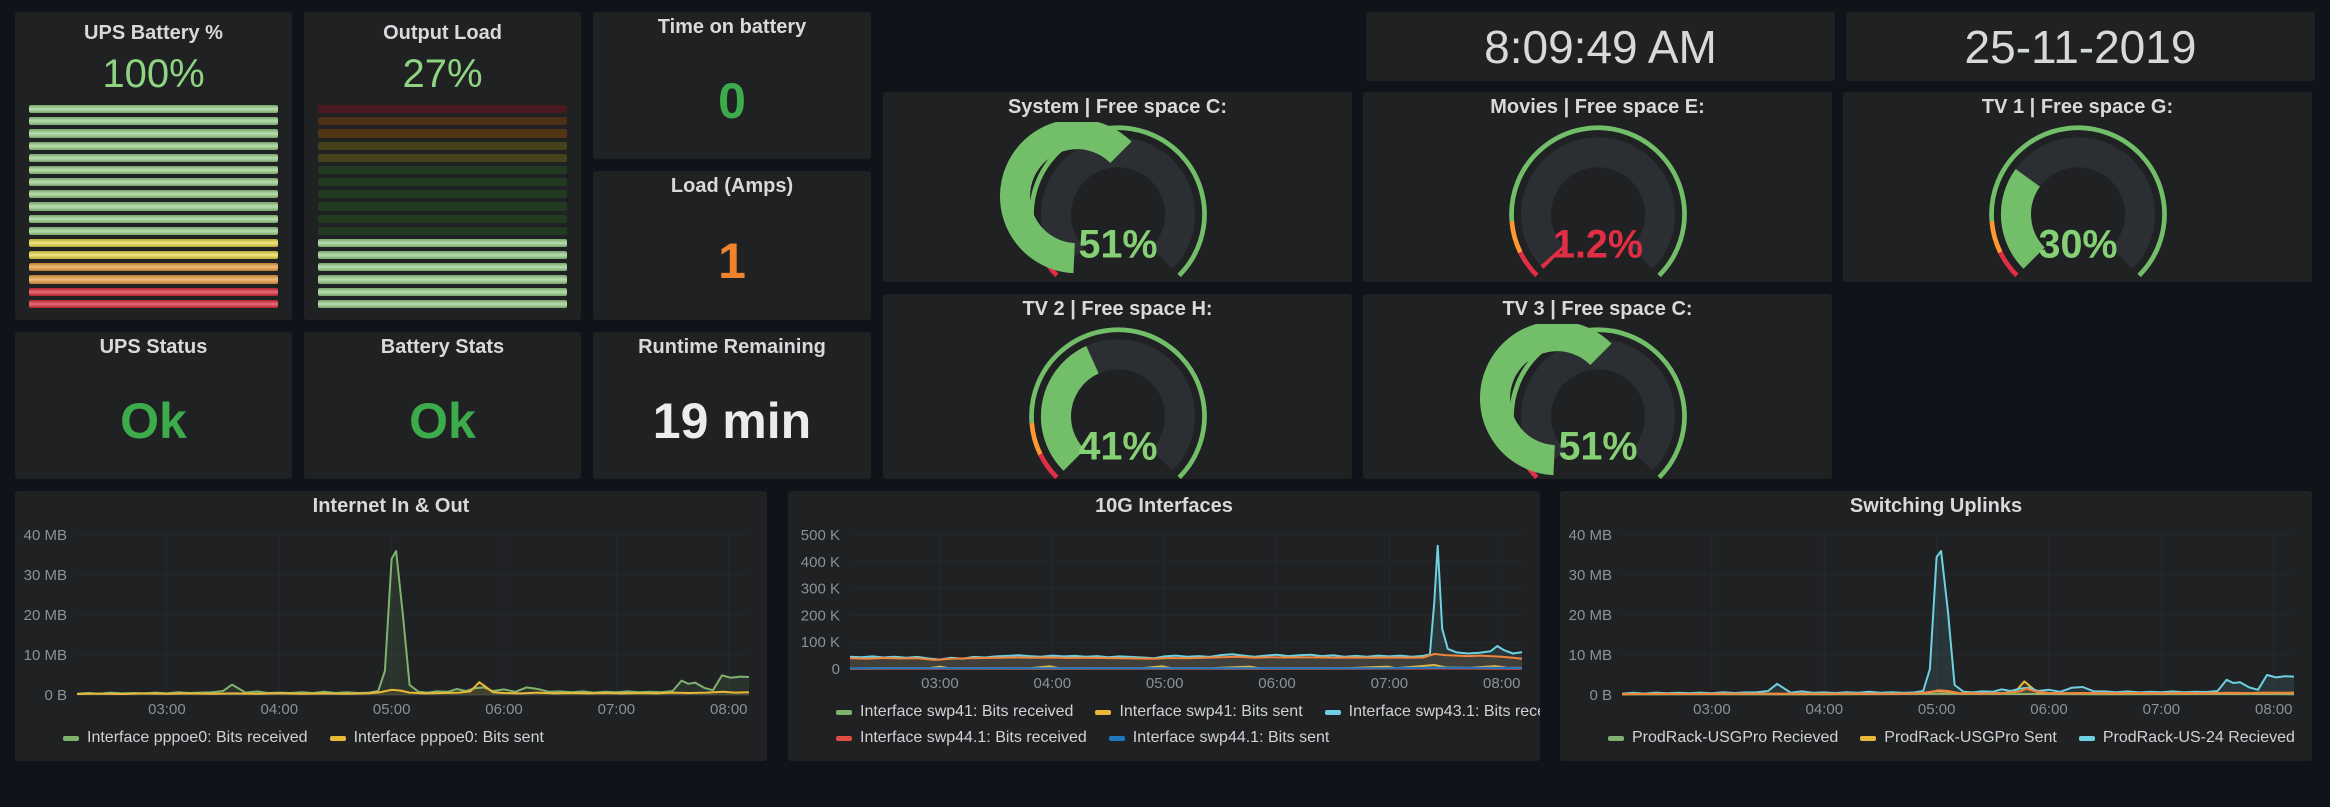 The width and height of the screenshot is (2330, 807). Describe the element at coordinates (1958, 738) in the screenshot. I see `legend-item: ProdRack-USGPro Sent` at that location.